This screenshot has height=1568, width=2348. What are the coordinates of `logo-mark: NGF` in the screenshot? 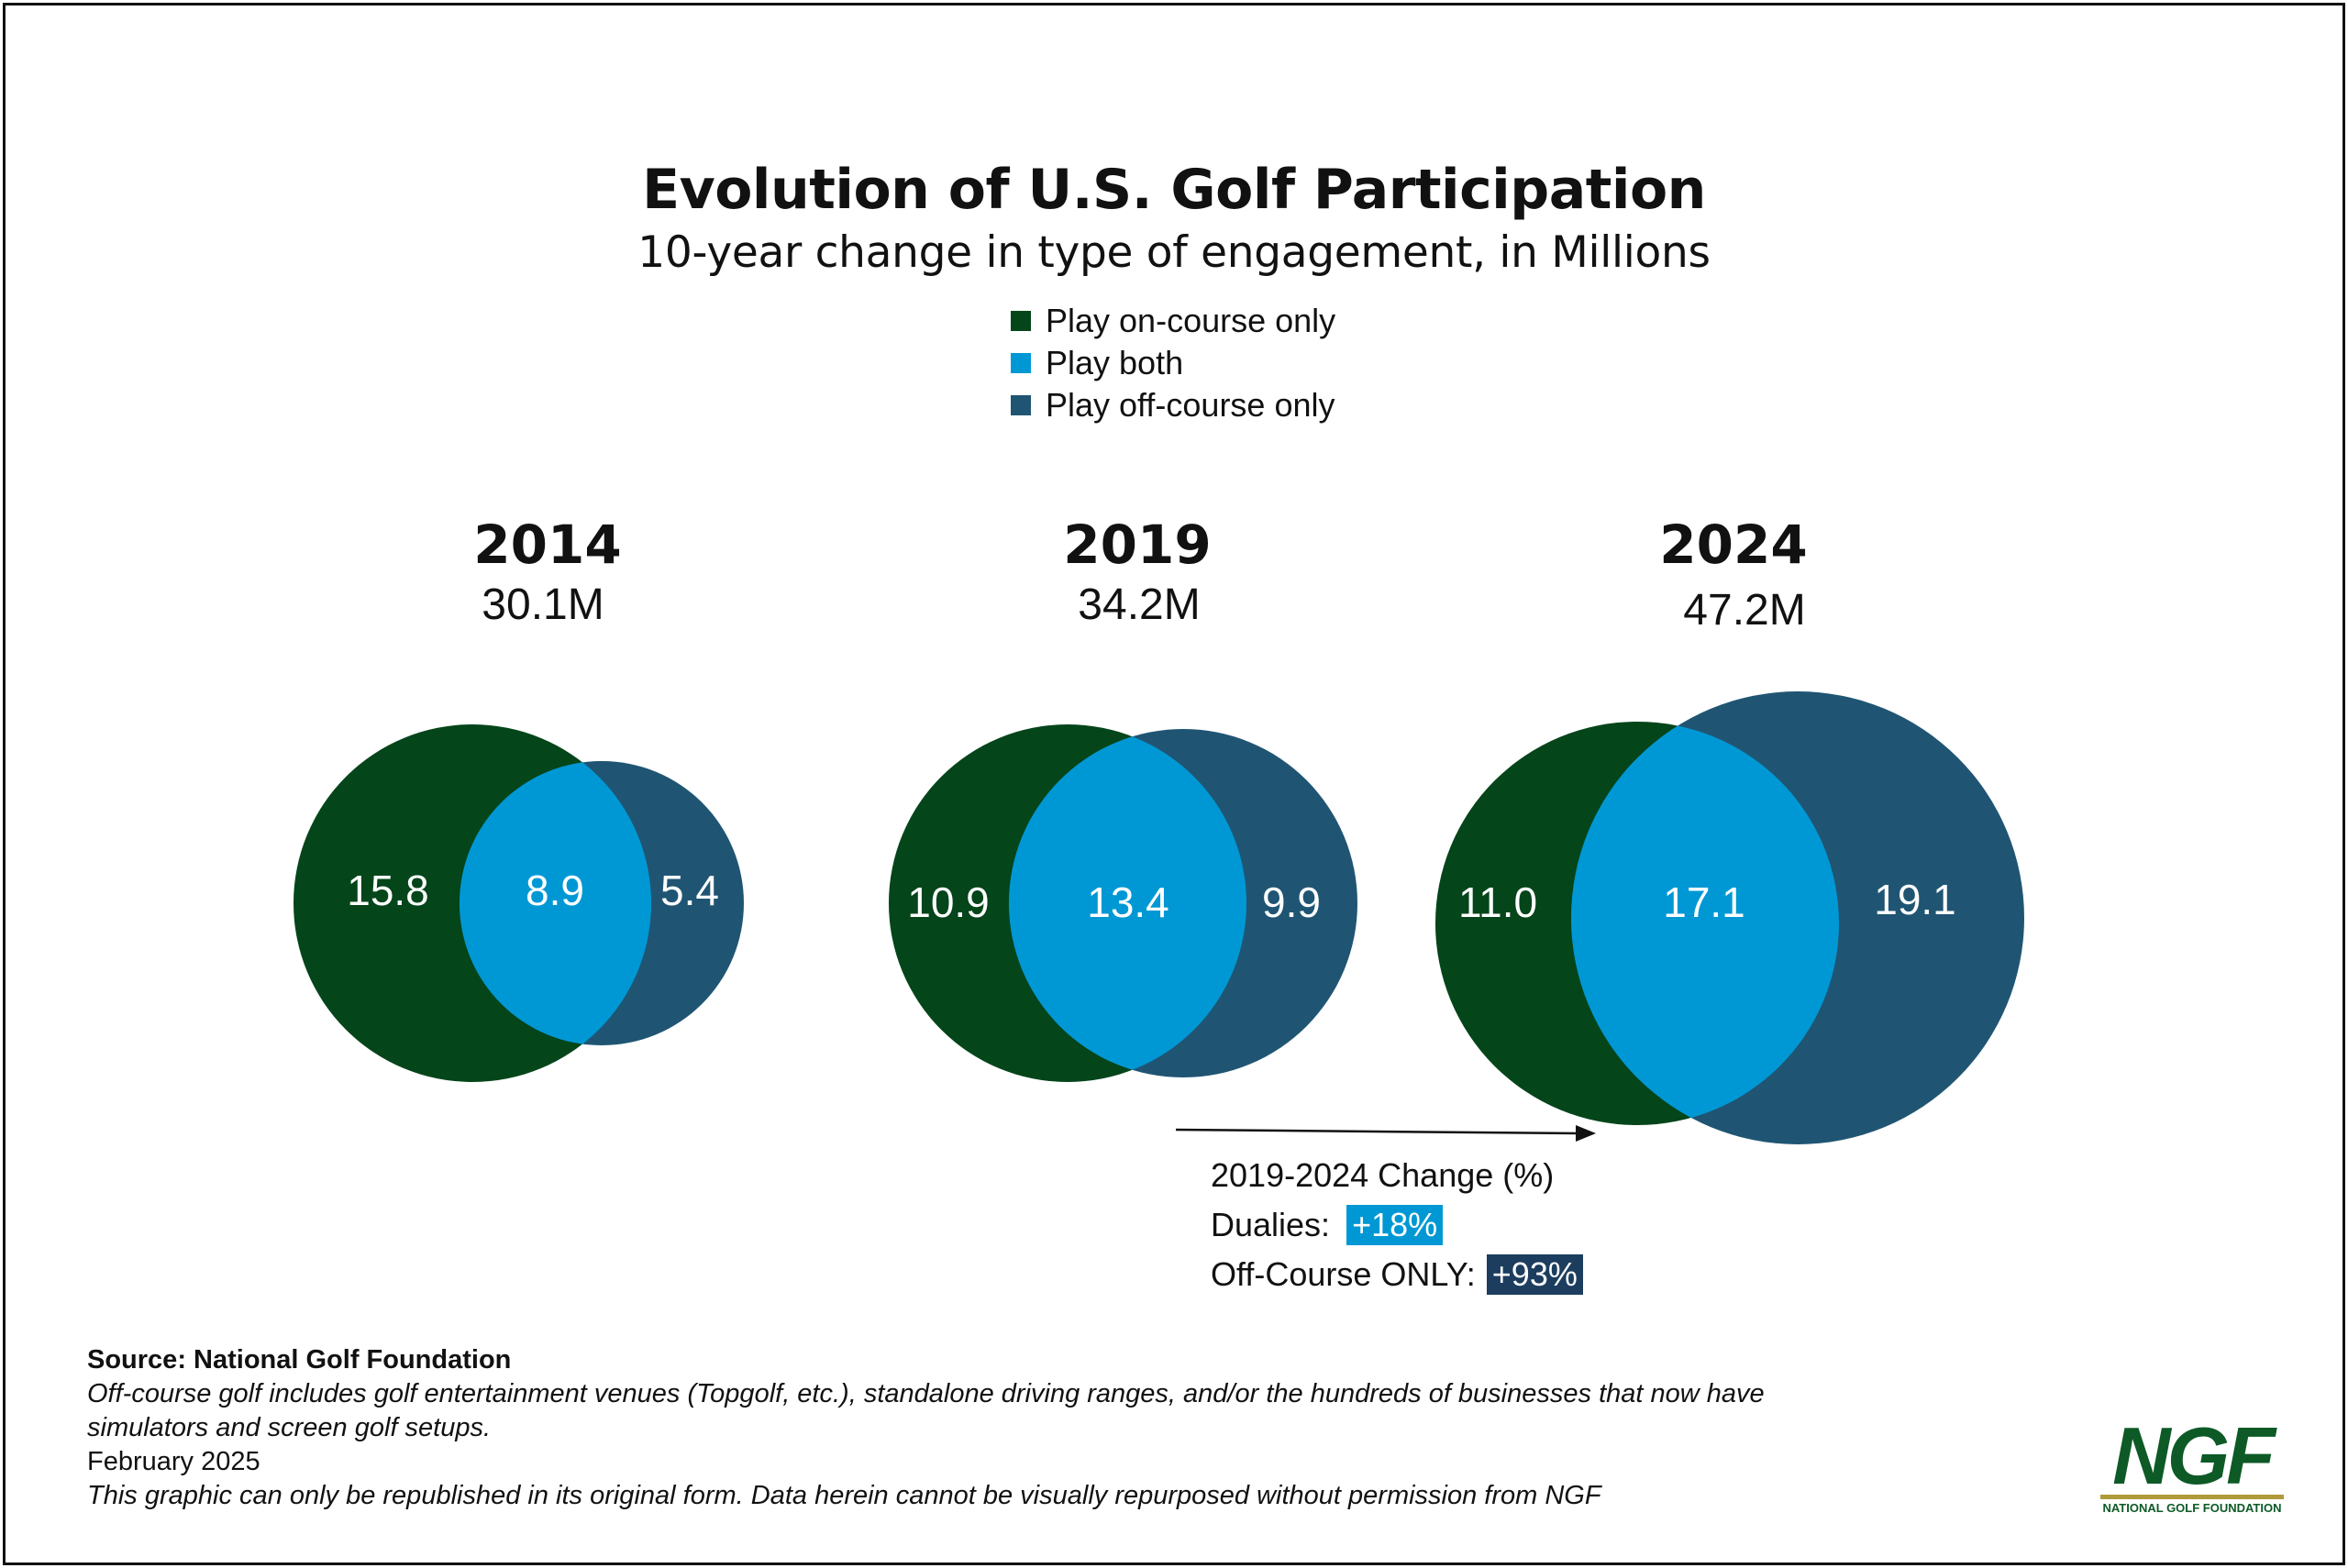 It's located at (2194, 1456).